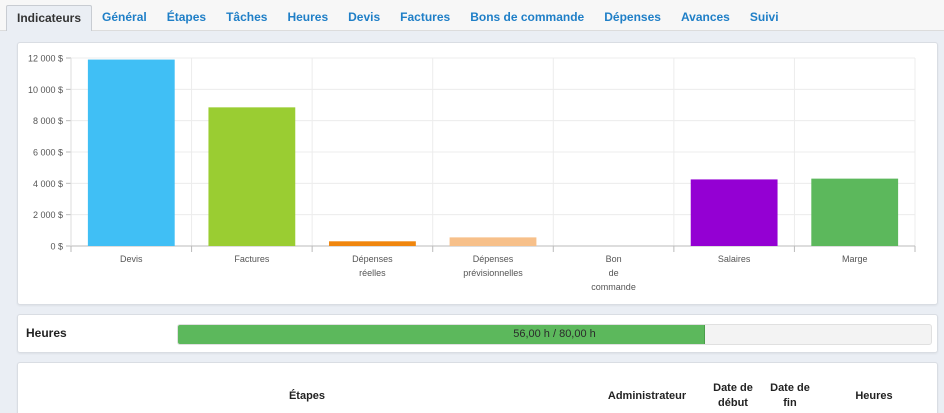 Image resolution: width=944 pixels, height=413 pixels. What do you see at coordinates (48, 184) in the screenshot?
I see `y-tick-label: 4 000 $` at bounding box center [48, 184].